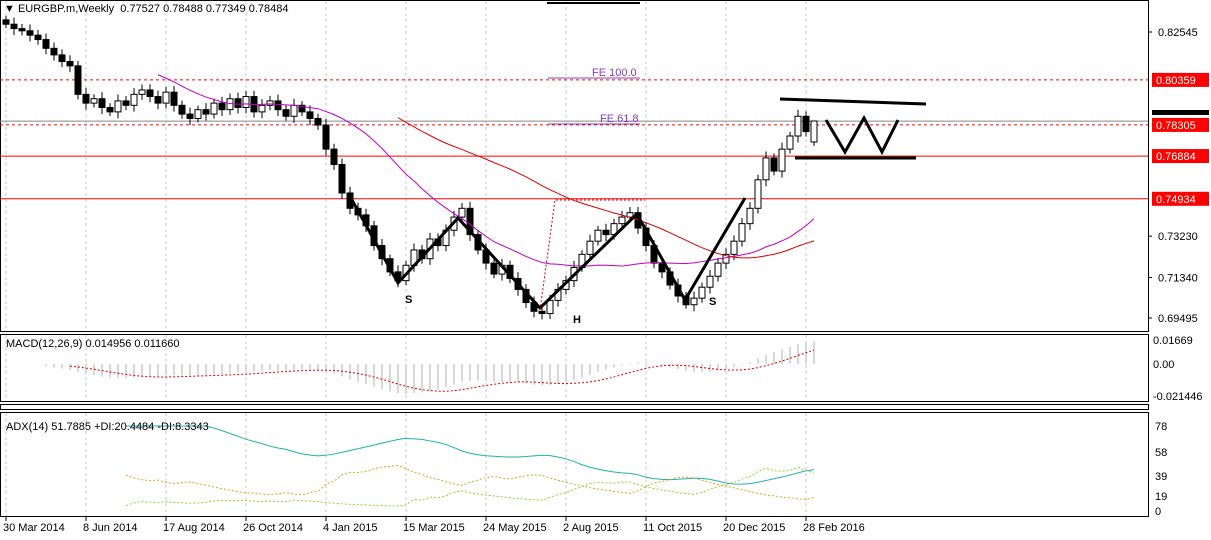  Describe the element at coordinates (204, 9) in the screenshot. I see `ohlc-readout: 0.77527 0.78488 0.77349 0.78484` at that location.